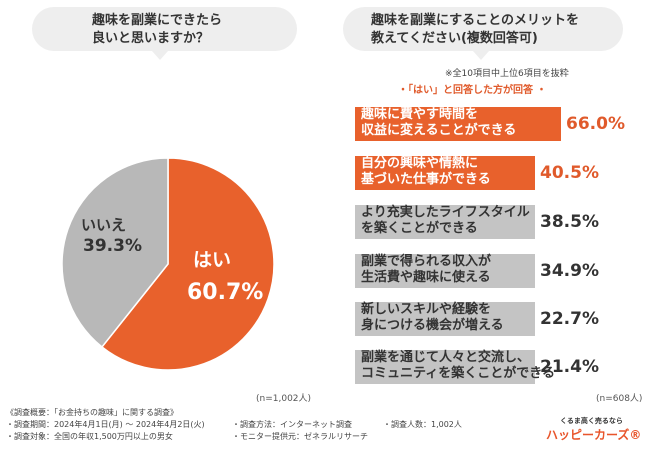  Describe the element at coordinates (112, 246) in the screenshot. I see `pie-value-no: 39.3%` at that location.